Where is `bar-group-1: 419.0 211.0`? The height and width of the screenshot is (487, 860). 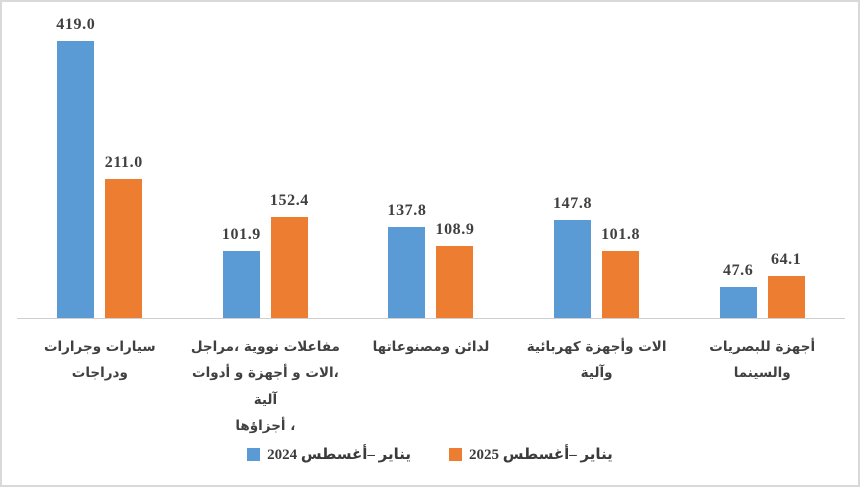 bar-group-1: 419.0 211.0 is located at coordinates (100, 160).